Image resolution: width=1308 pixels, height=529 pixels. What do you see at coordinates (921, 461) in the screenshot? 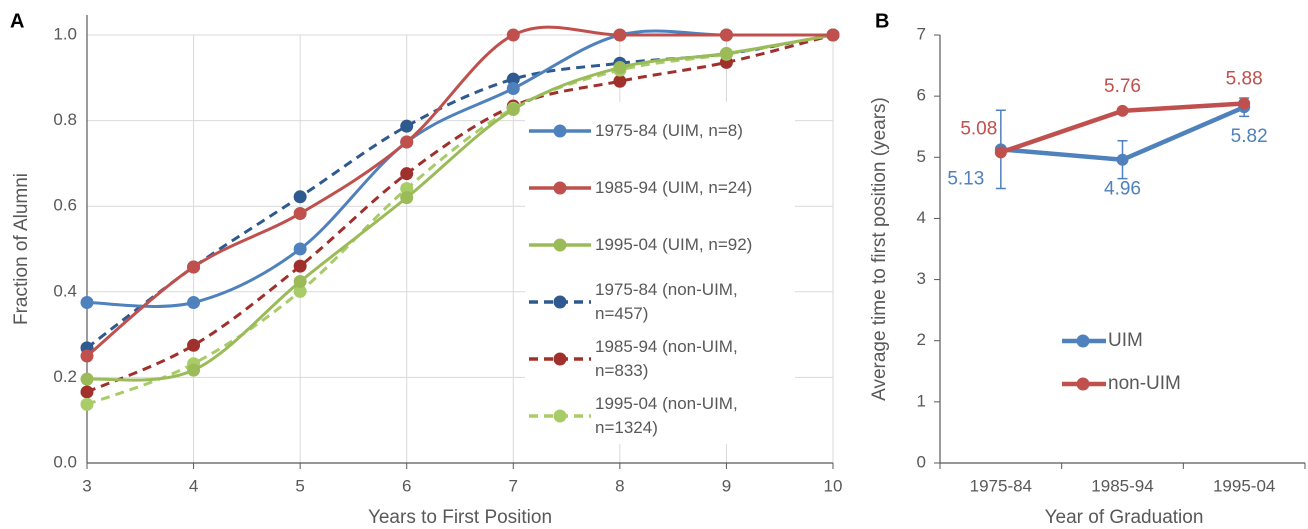
I see `y-tick-label: 0` at bounding box center [921, 461].